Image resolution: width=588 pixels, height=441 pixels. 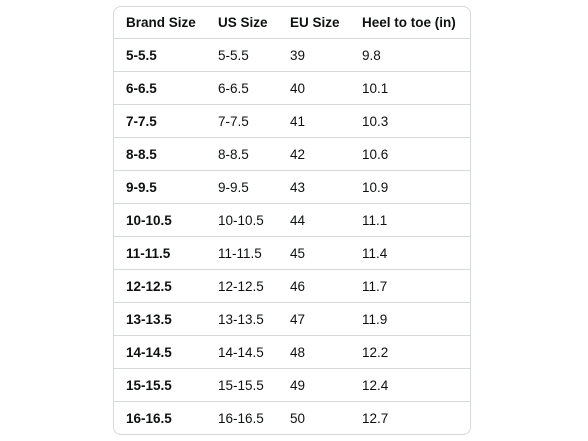 What do you see at coordinates (314, 253) in the screenshot?
I see `table-cell: 45` at bounding box center [314, 253].